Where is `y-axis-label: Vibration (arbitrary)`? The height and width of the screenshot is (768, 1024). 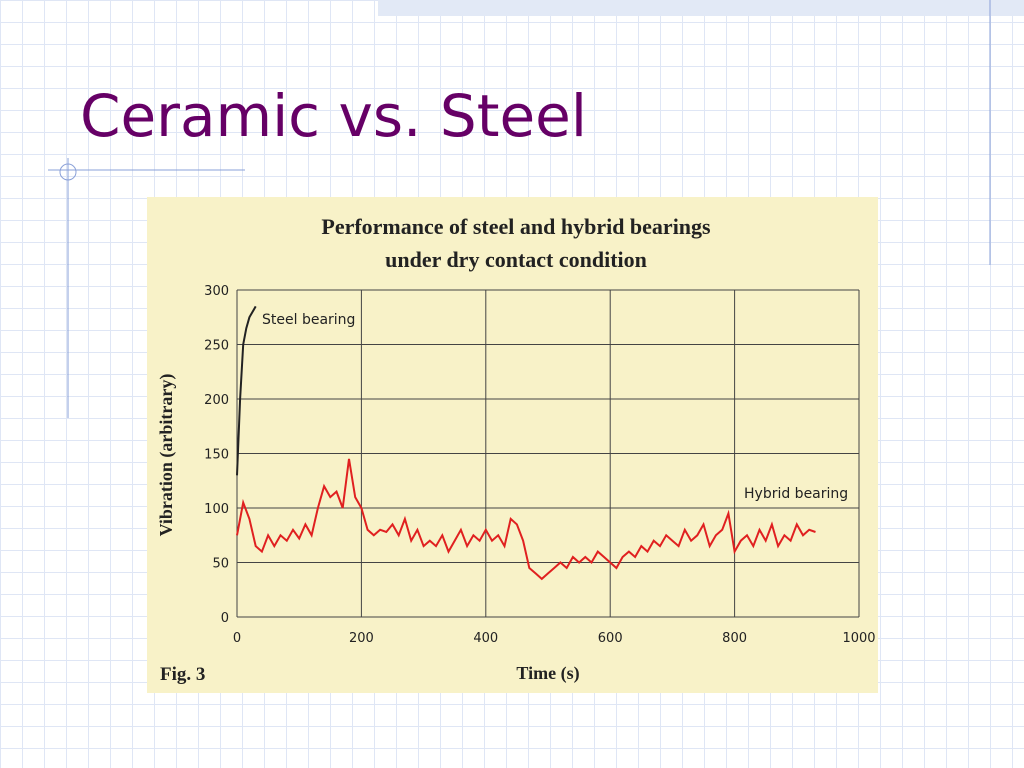
y-axis-label: Vibration (arbitrary) is located at coordinates (166, 455).